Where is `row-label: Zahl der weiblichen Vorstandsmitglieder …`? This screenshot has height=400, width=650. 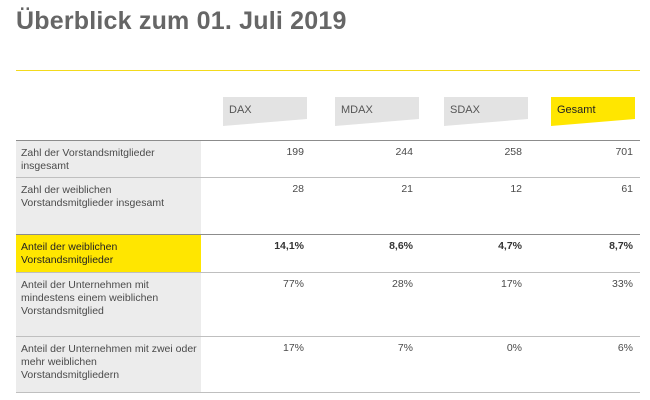 row-label: Zahl der weiblichen Vorstandsmitglieder … is located at coordinates (108, 206).